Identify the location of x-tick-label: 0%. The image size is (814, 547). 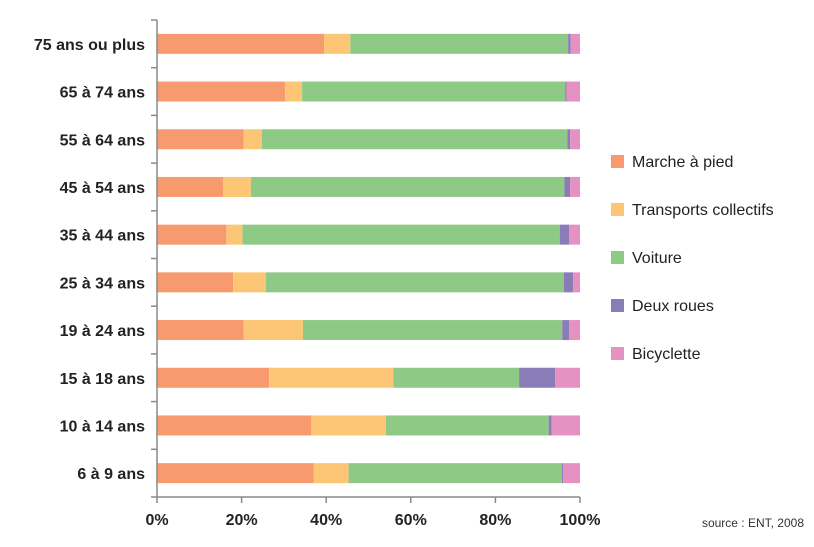
(156, 520).